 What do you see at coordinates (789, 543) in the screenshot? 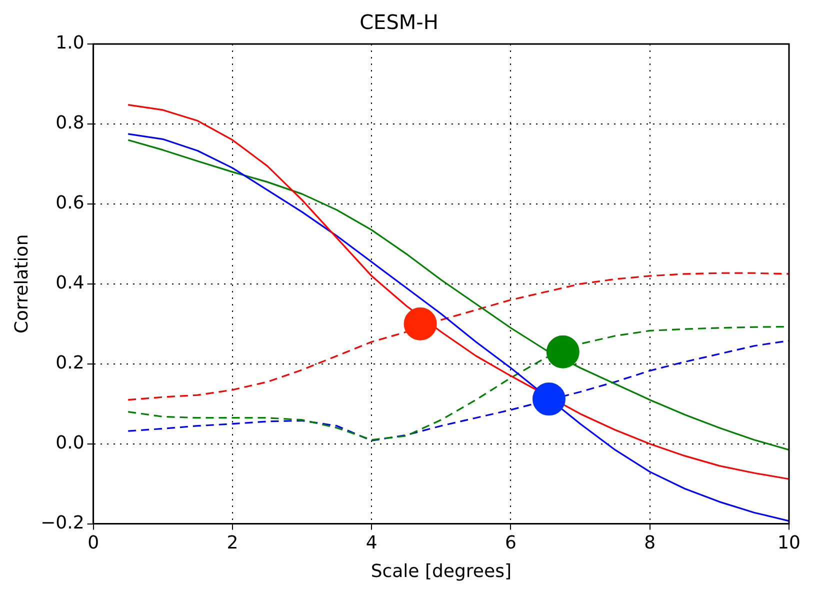
I see `x-tick-label: 10` at bounding box center [789, 543].